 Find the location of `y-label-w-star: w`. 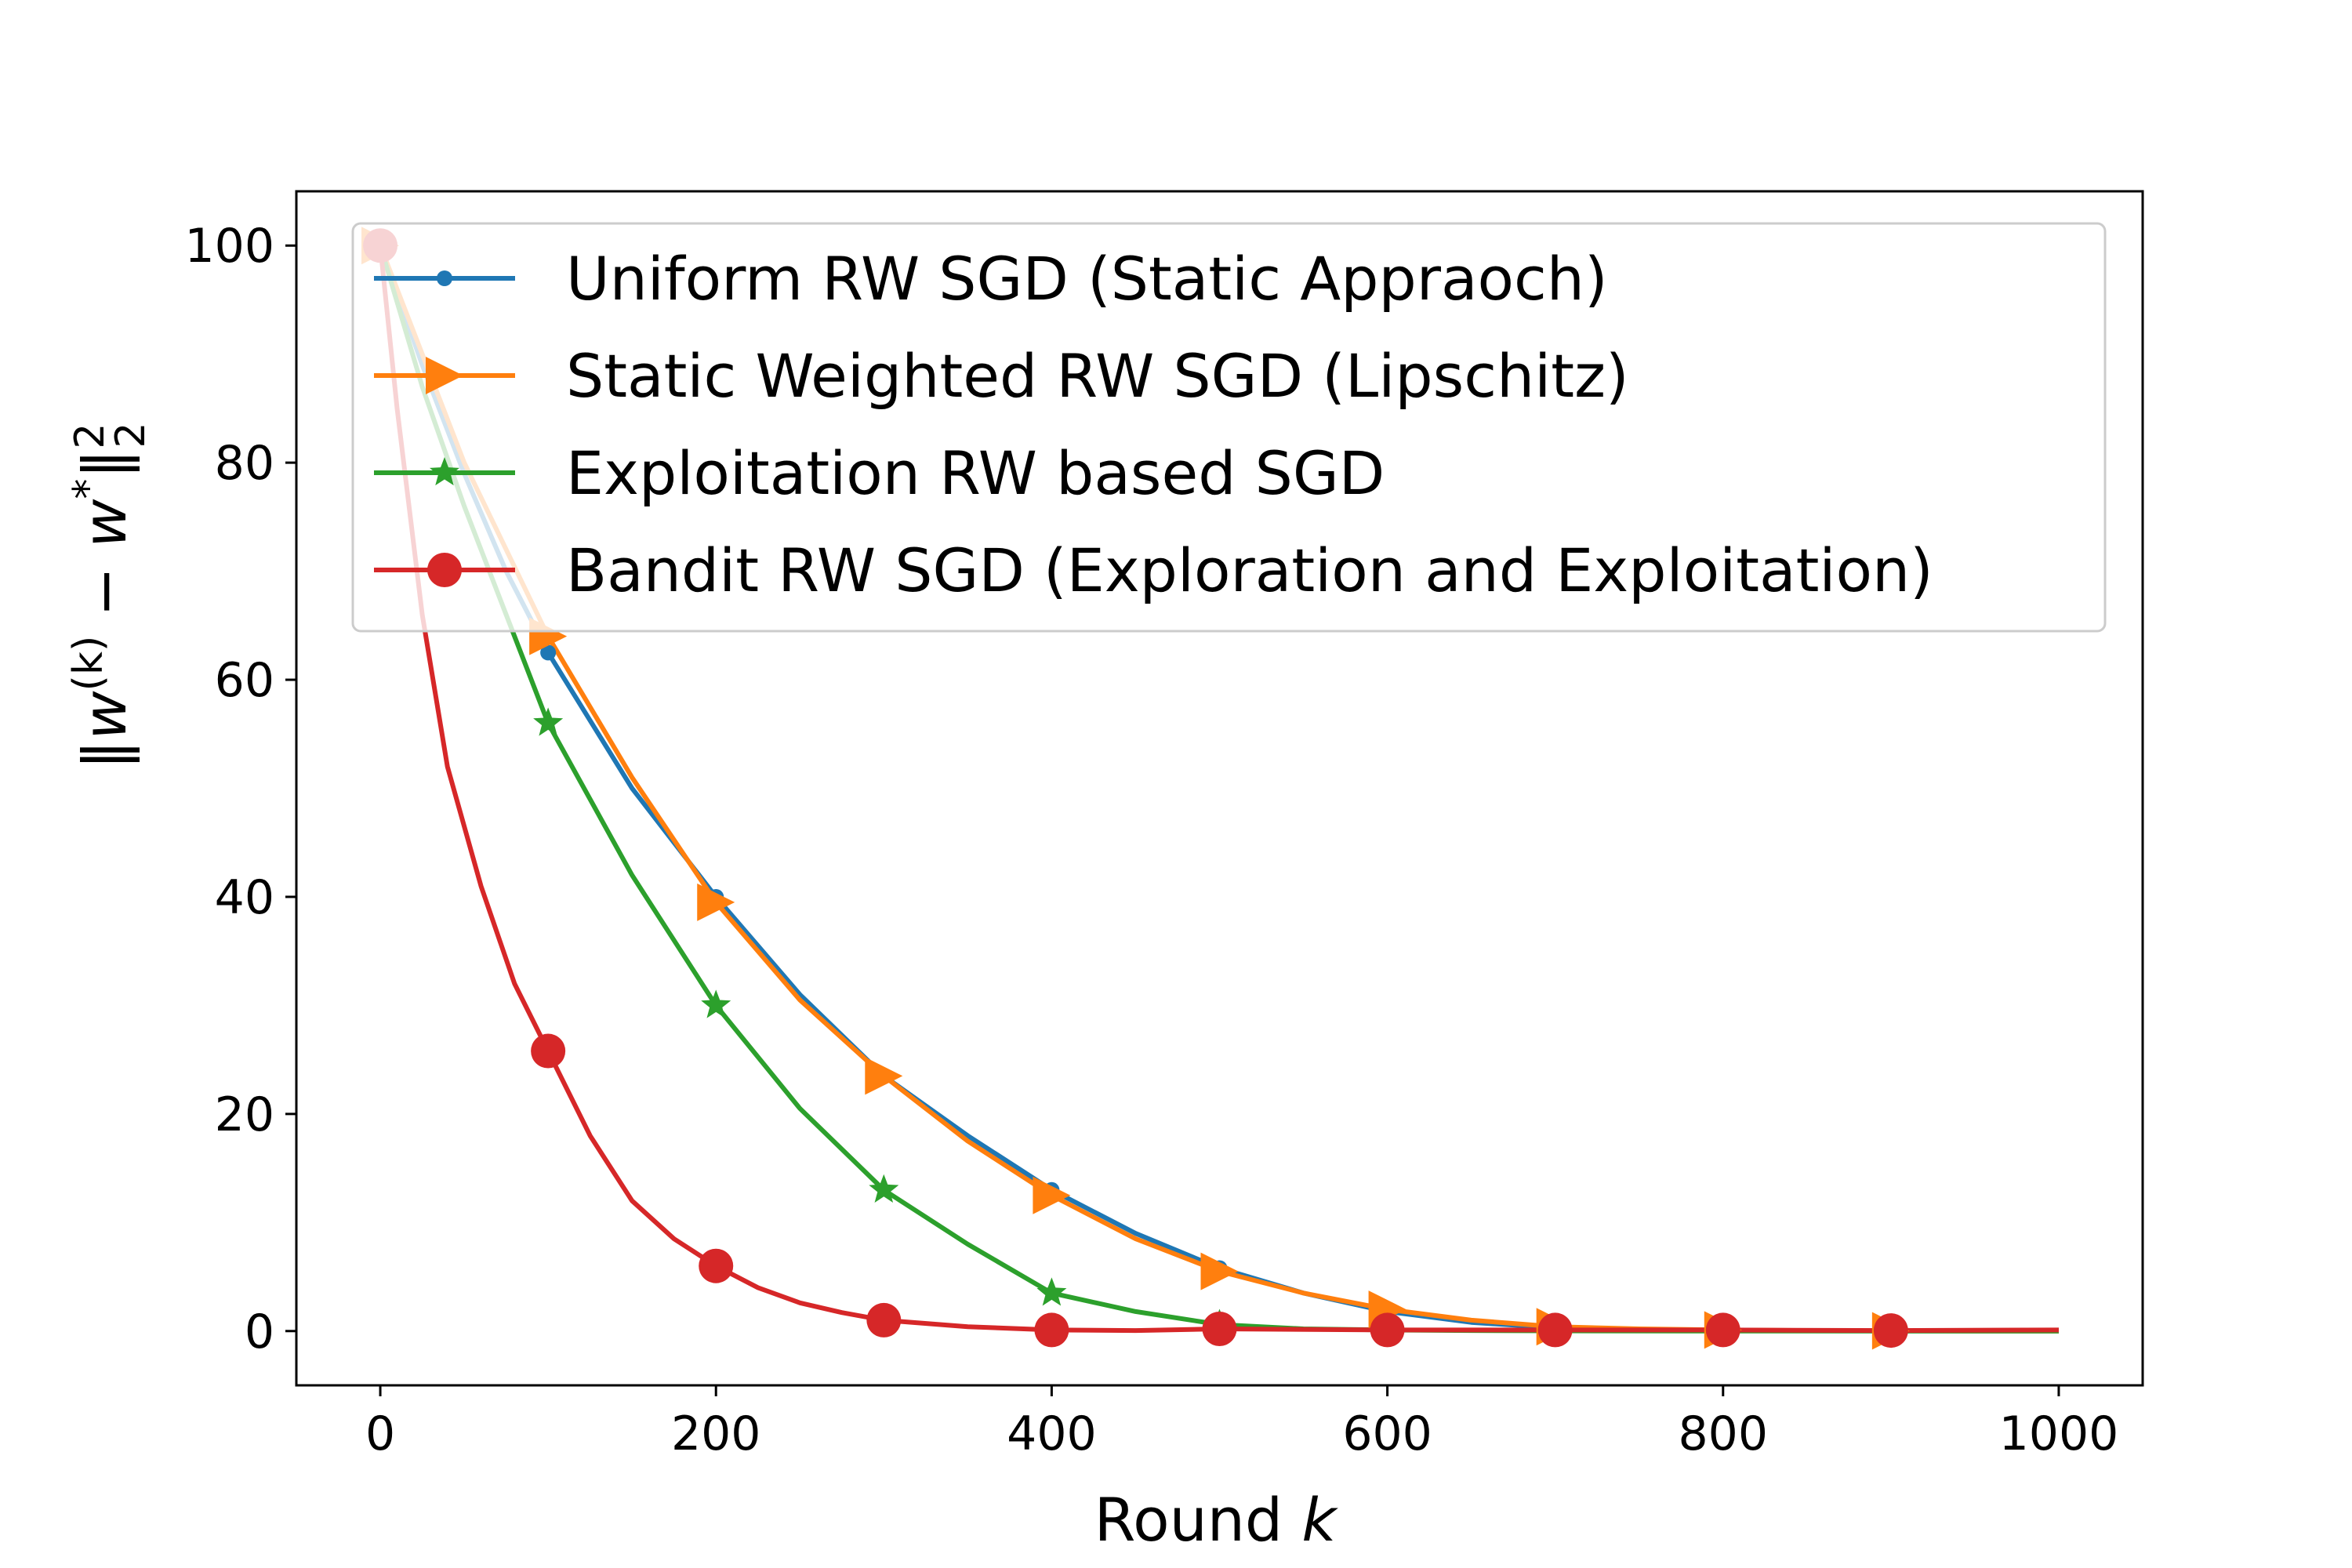

y-label-w-star: w is located at coordinates (105, 523).